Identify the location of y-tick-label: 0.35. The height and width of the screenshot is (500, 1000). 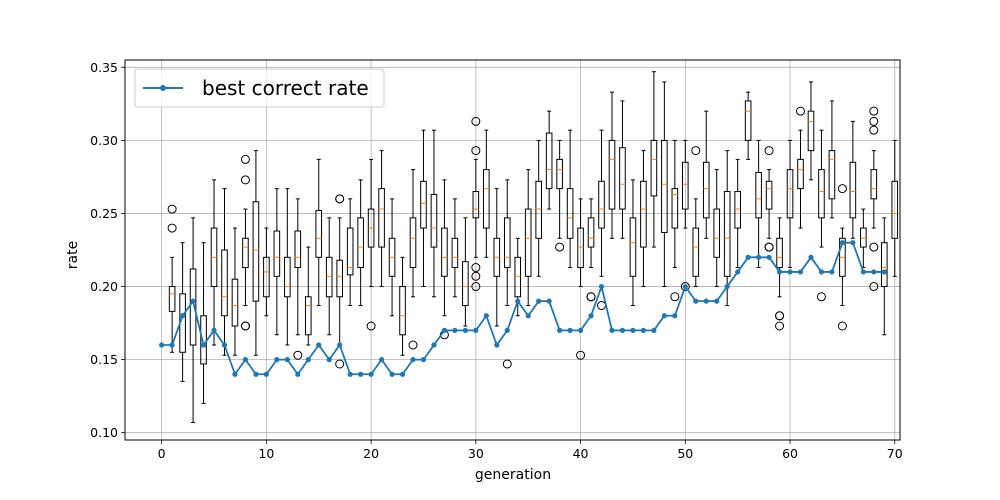
(104, 67).